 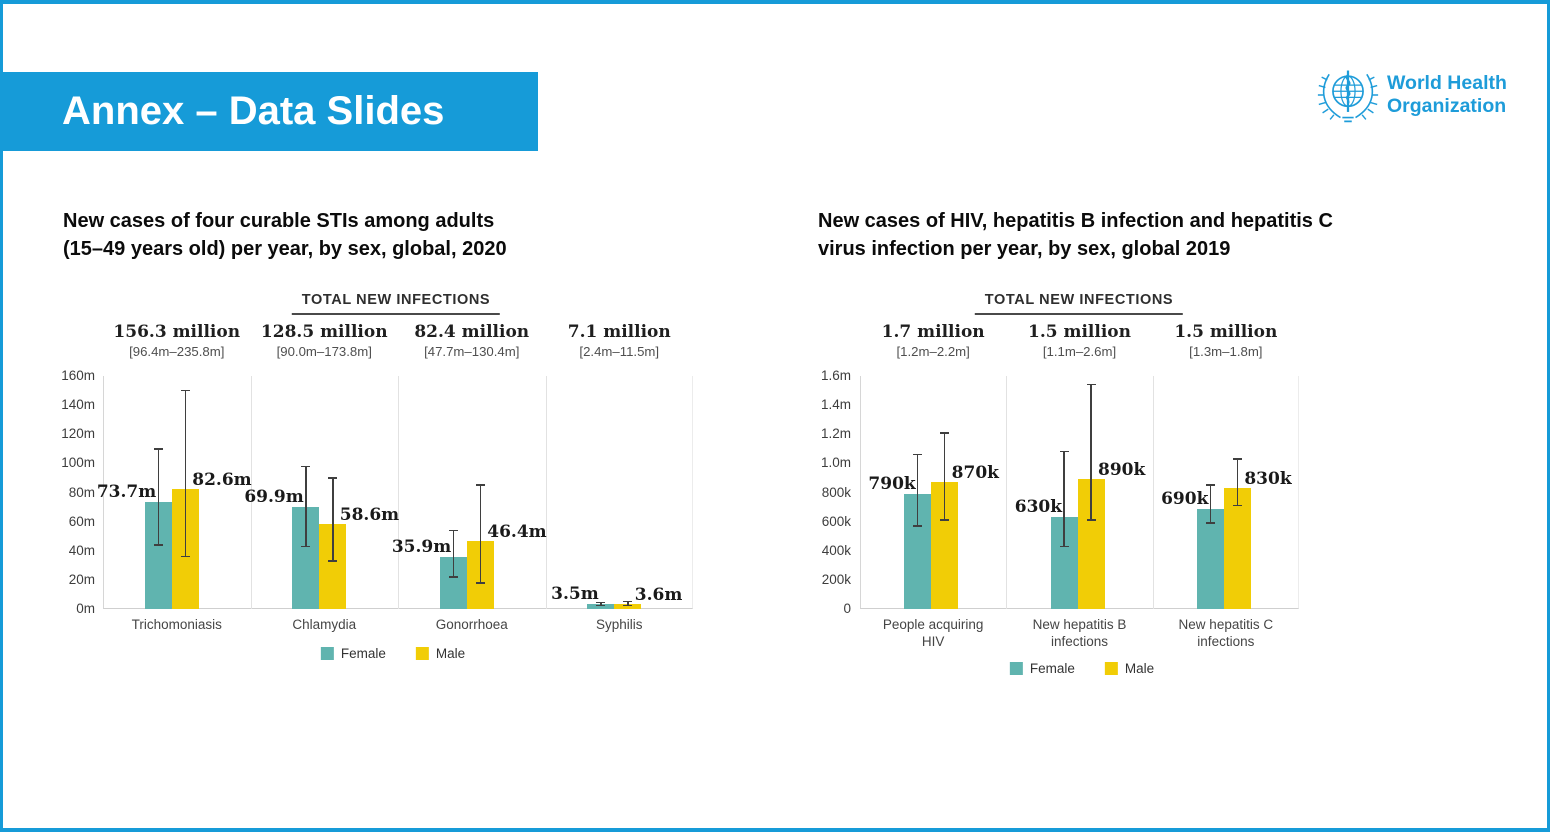 I want to click on y-axis-tick-label: 1.4m, so click(x=835, y=405).